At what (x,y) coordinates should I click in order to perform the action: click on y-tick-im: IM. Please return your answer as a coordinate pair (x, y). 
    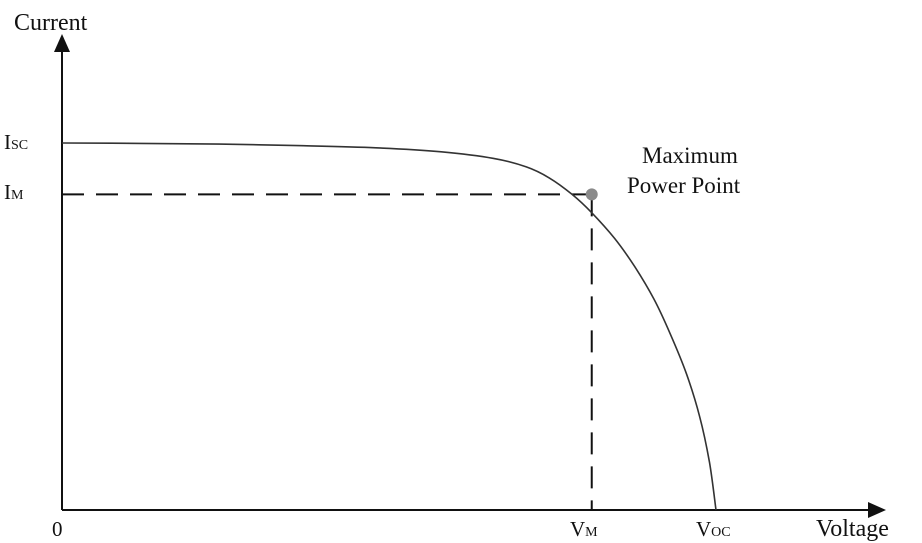
    Looking at the image, I should click on (14, 192).